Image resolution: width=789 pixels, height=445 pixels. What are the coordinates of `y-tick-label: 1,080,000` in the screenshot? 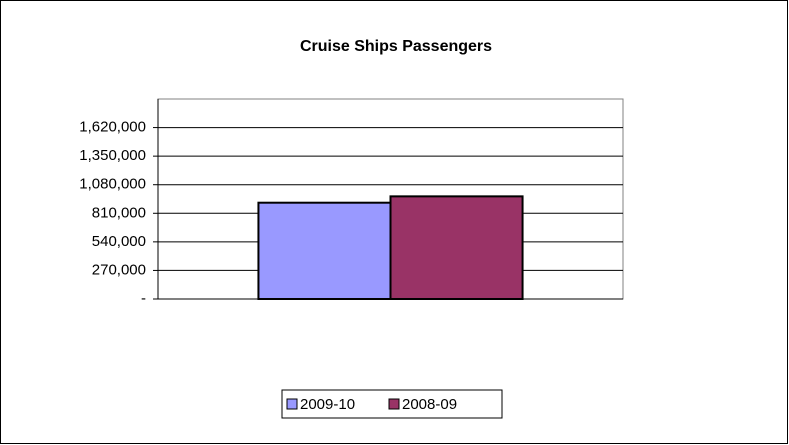 It's located at (112, 184).